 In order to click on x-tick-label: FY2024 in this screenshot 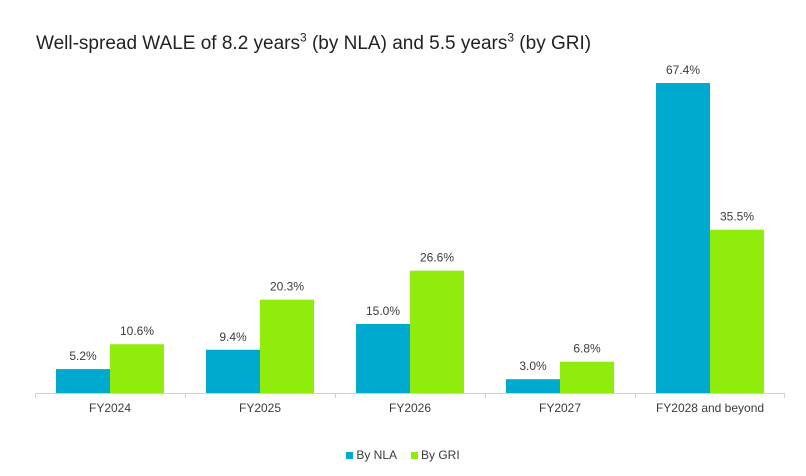, I will do `click(110, 408)`.